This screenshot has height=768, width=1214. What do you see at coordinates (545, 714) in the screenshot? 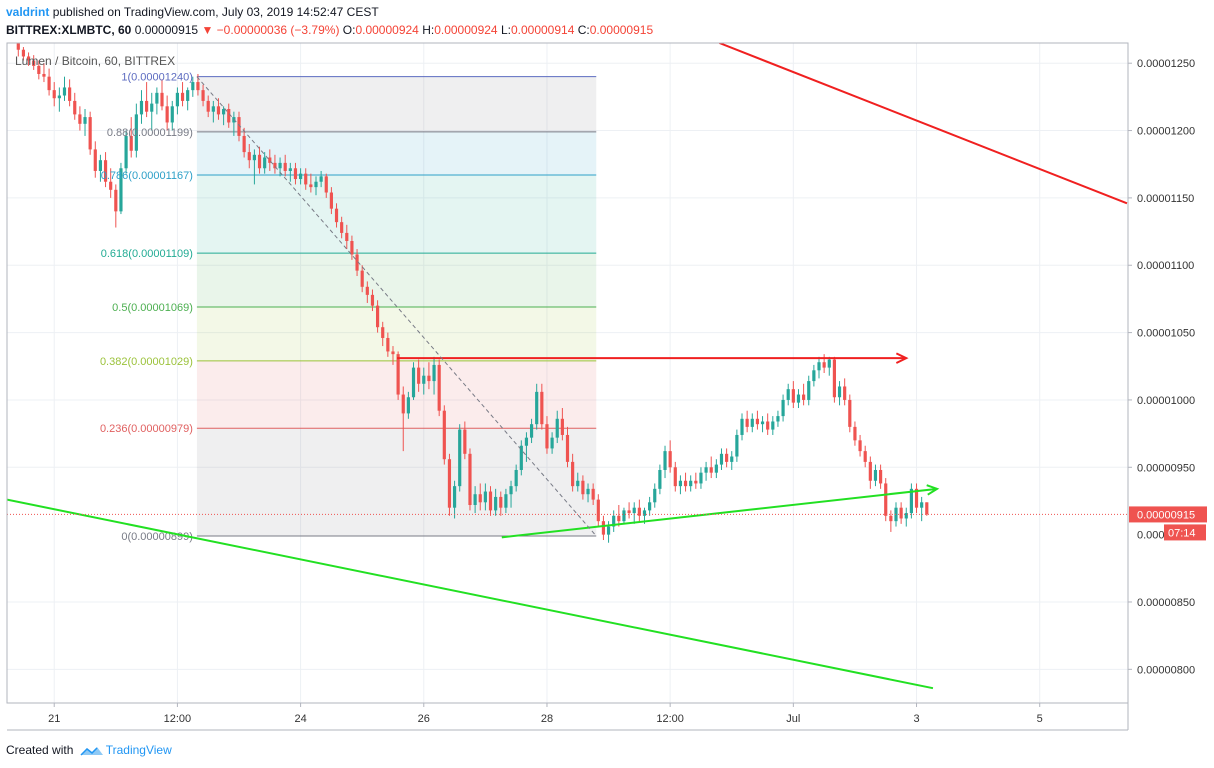
I see `x-axis: 21 12:00 24 26 28 12:00 Jul 3 5` at bounding box center [545, 714].